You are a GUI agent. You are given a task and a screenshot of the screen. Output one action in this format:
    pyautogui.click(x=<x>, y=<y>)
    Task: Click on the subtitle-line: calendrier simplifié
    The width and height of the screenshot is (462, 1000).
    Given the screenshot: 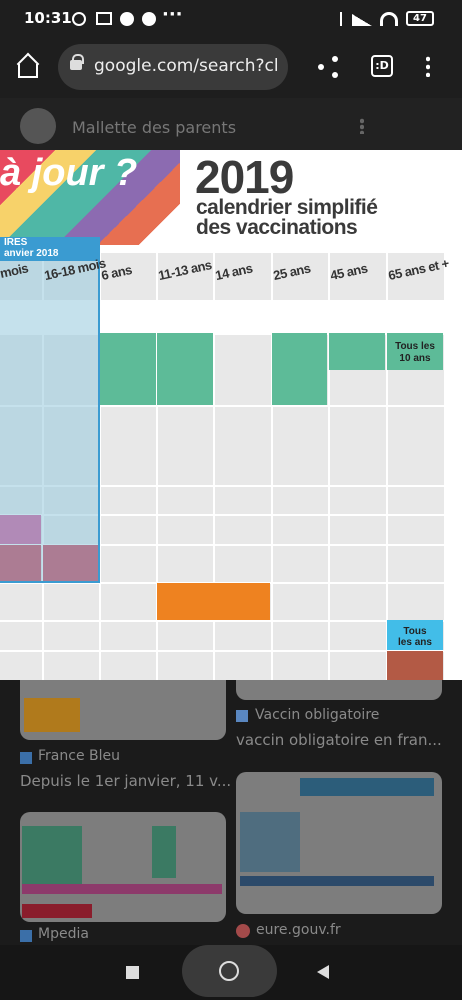 What is the action you would take?
    pyautogui.click(x=287, y=207)
    